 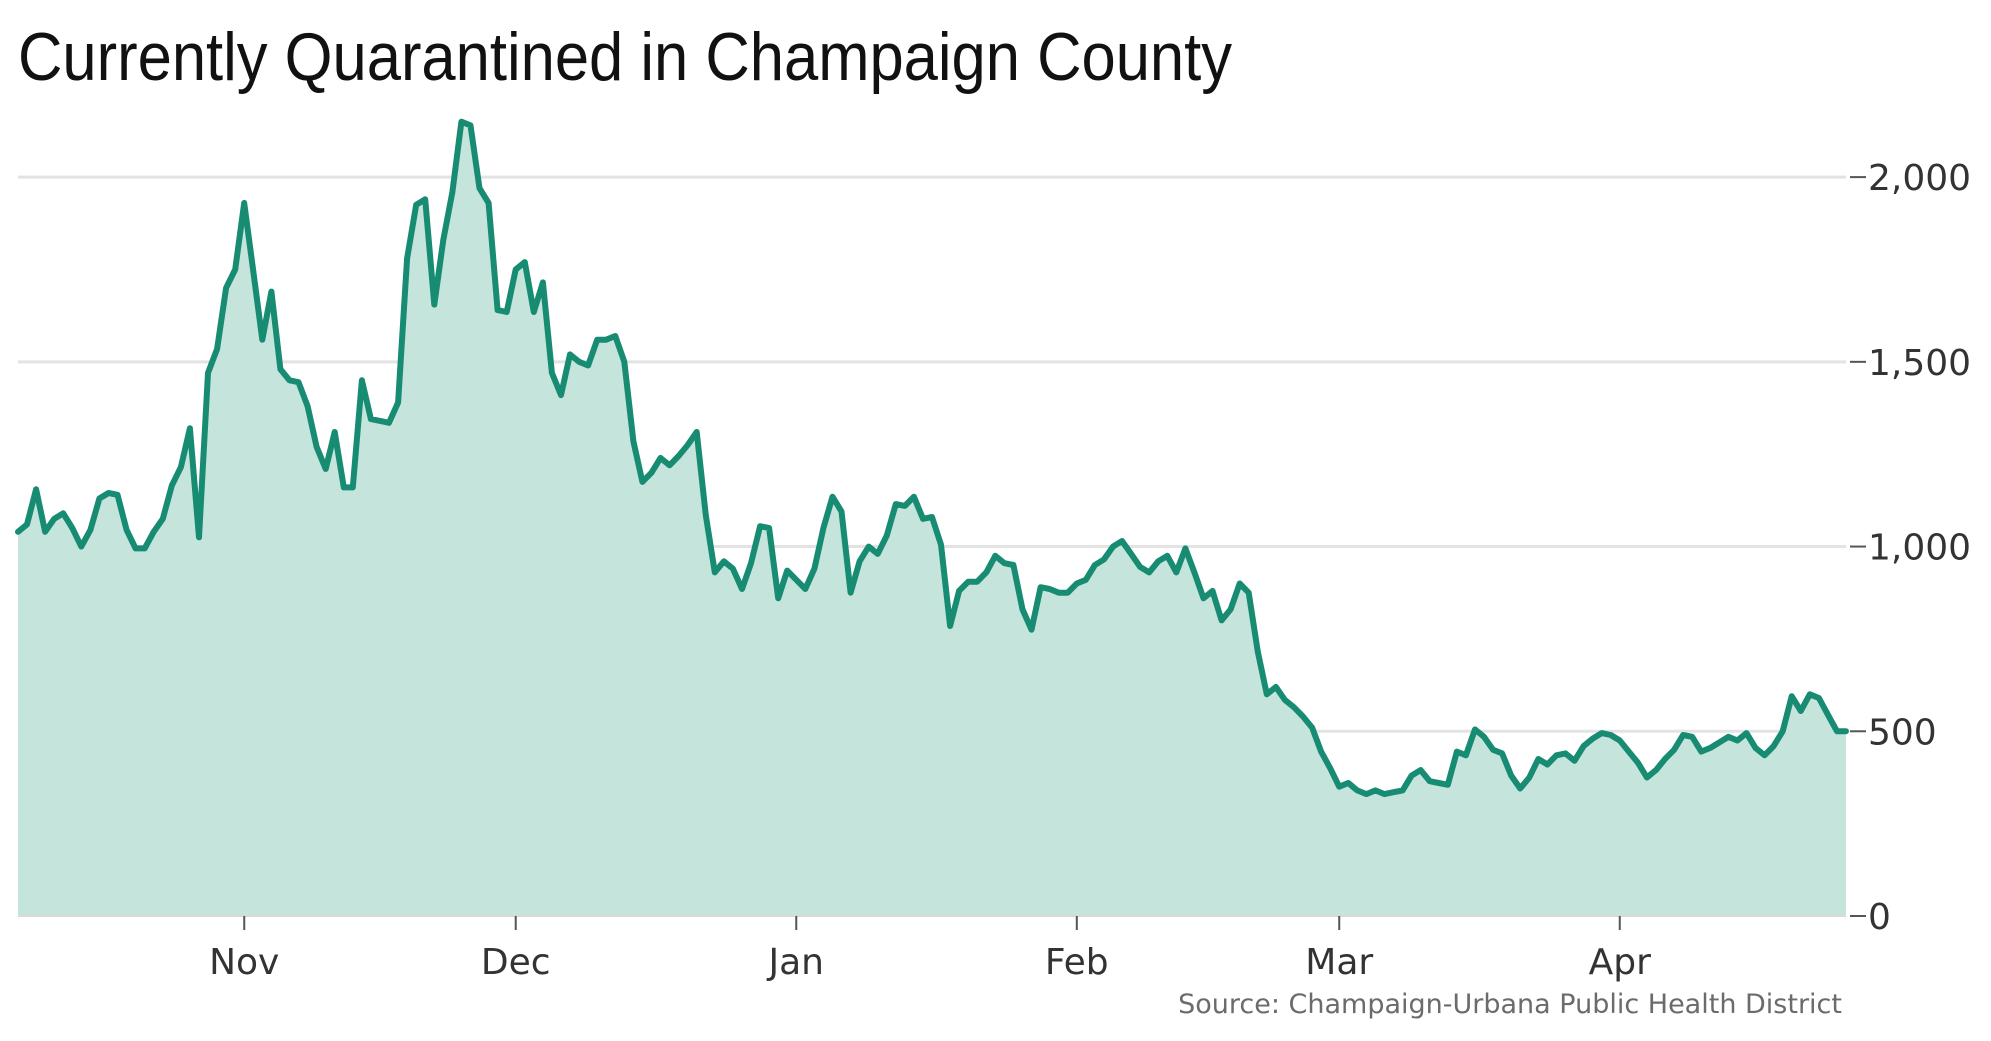 What do you see at coordinates (1620, 962) in the screenshot?
I see `x-tick-label: Apr` at bounding box center [1620, 962].